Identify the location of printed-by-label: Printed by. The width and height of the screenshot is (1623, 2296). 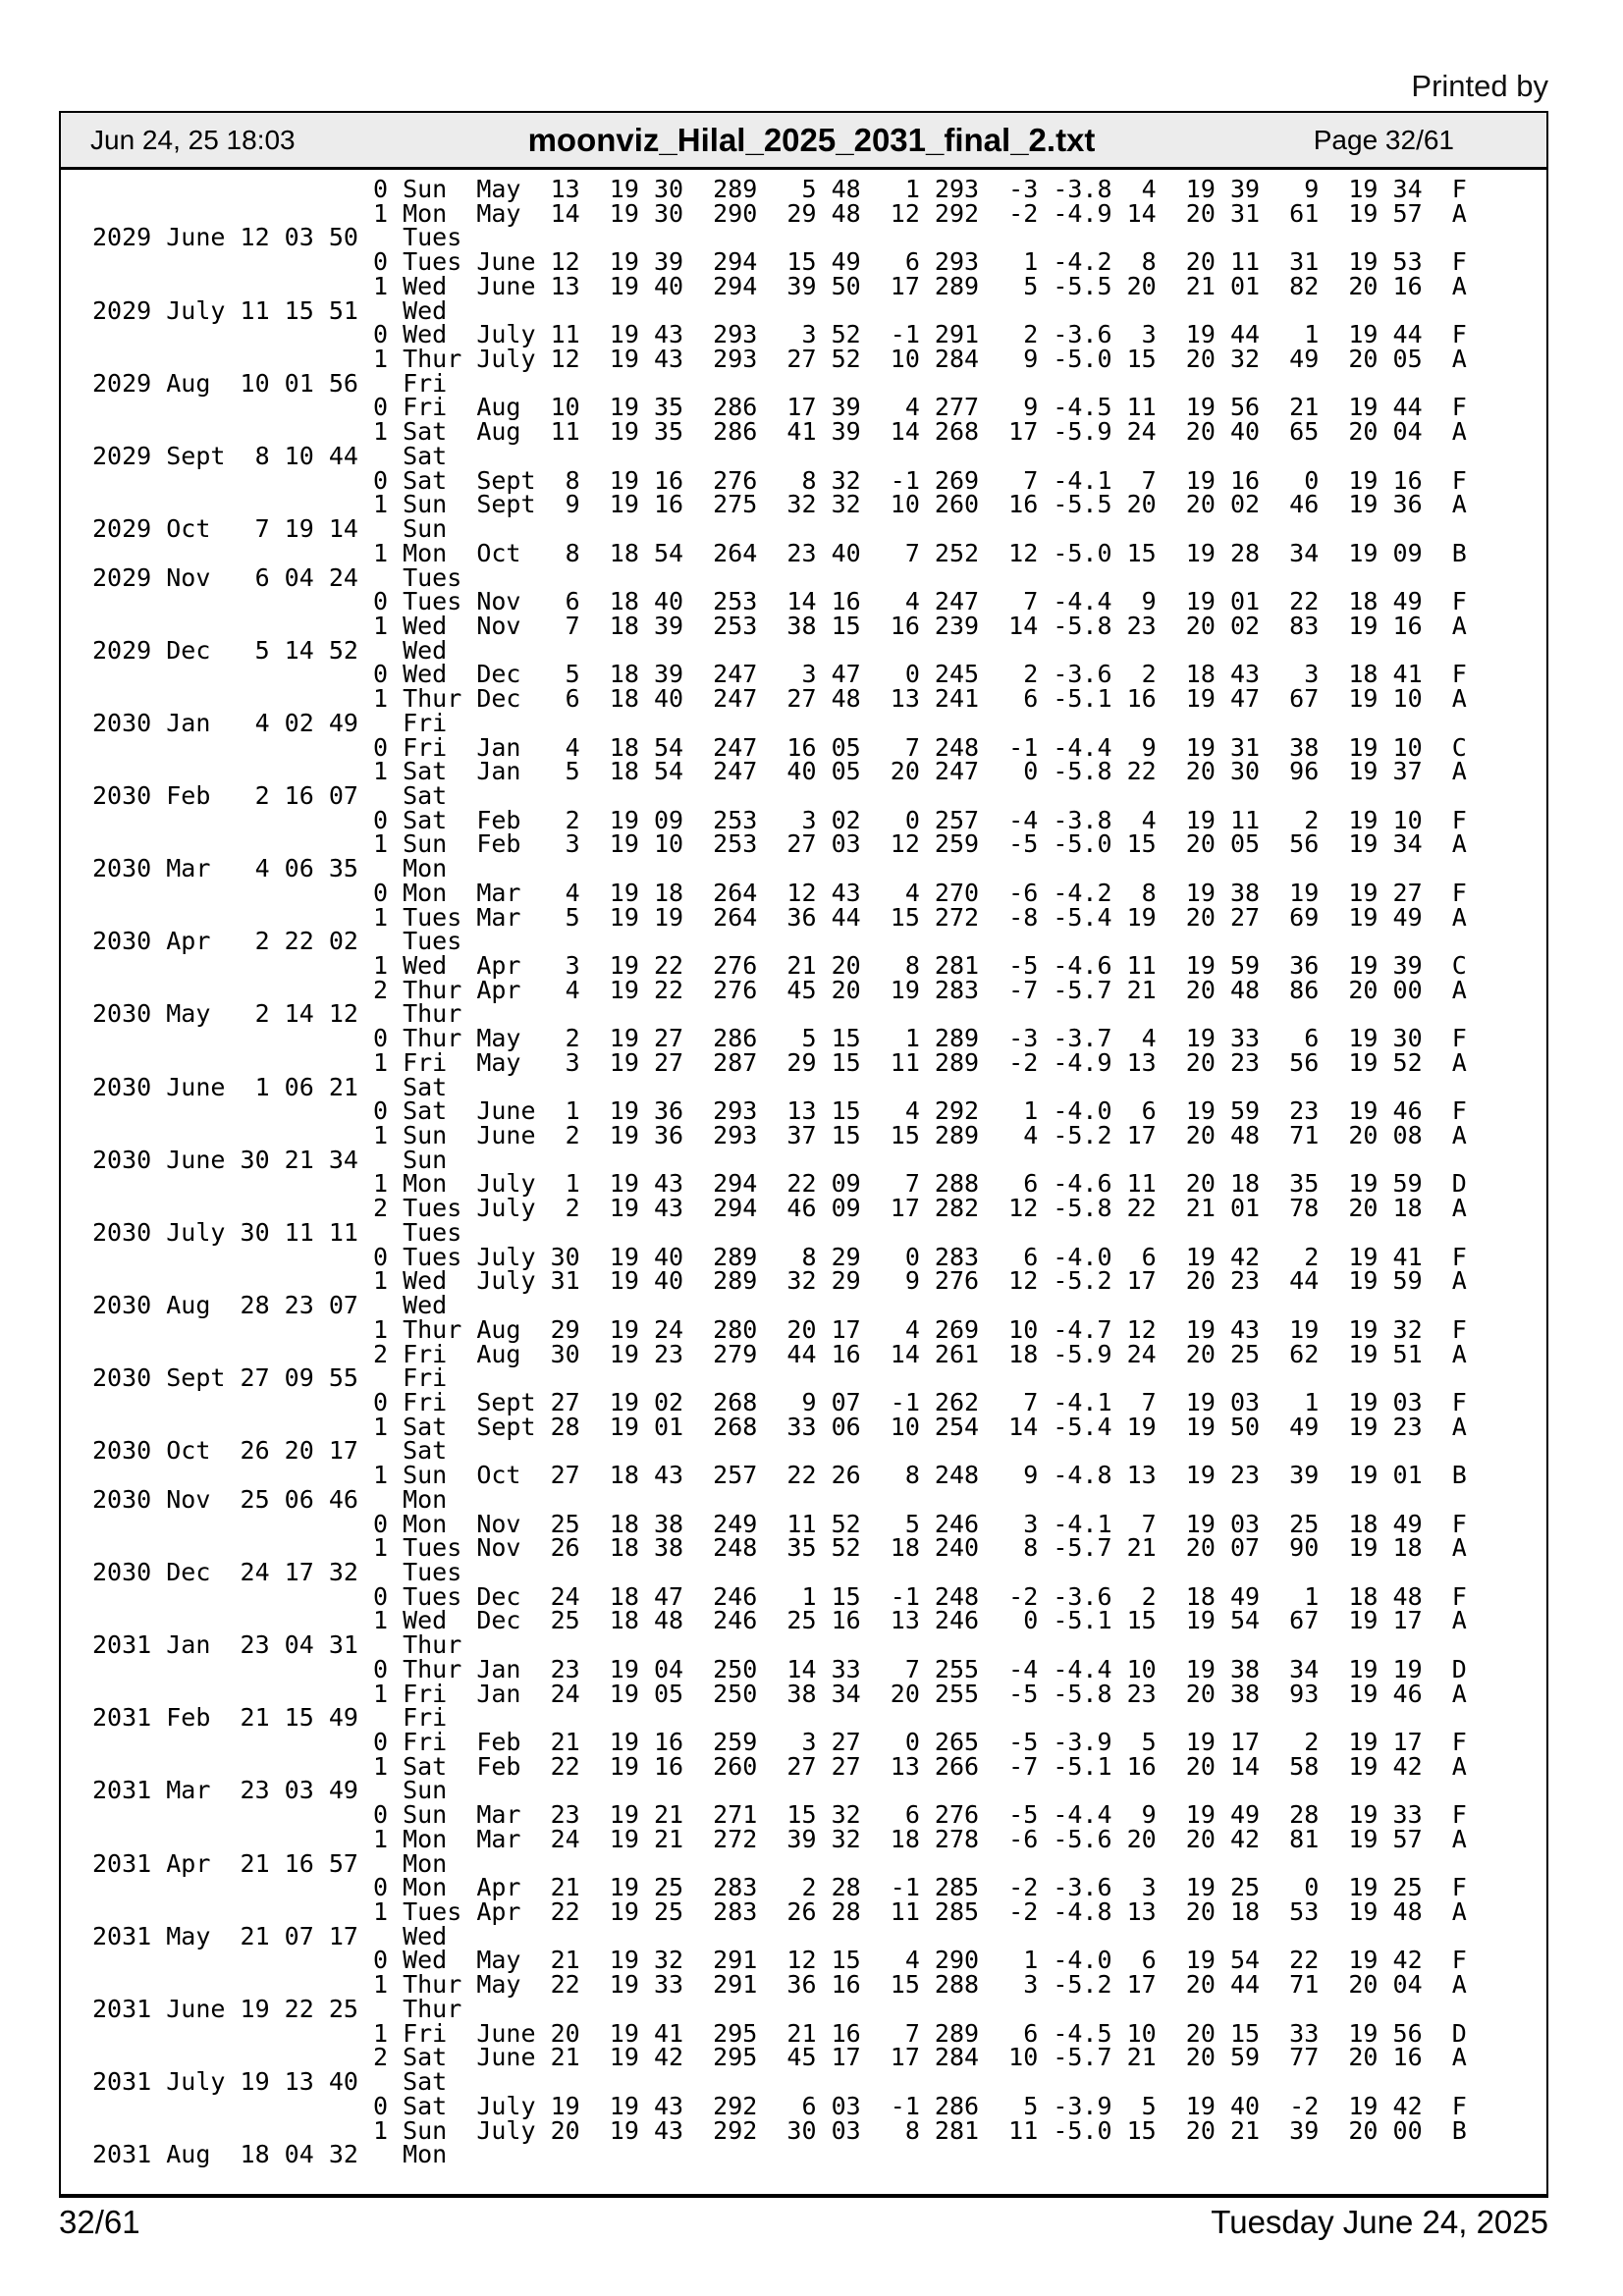
(1479, 86).